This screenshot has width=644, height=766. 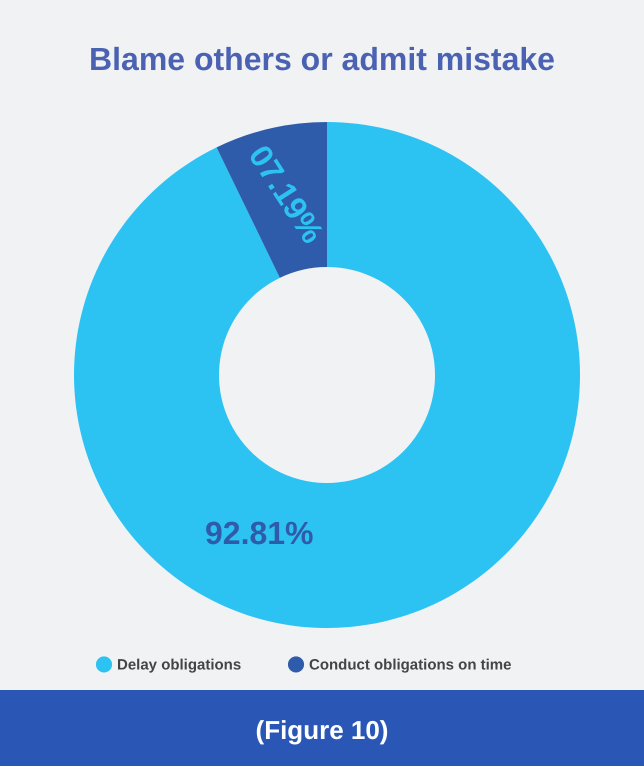 I want to click on text: (Figure 10), so click(x=322, y=730).